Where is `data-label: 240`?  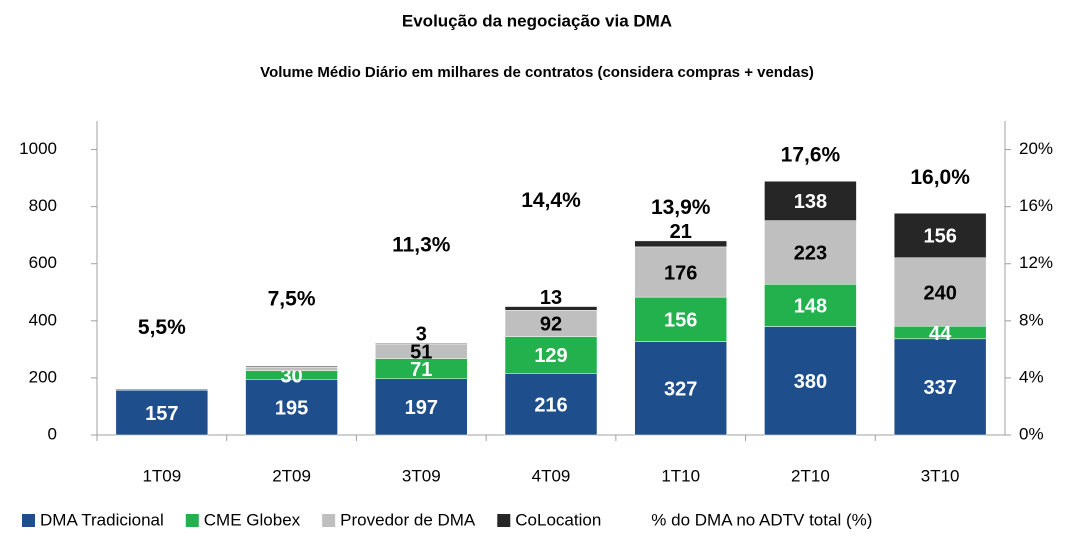 data-label: 240 is located at coordinates (939, 293).